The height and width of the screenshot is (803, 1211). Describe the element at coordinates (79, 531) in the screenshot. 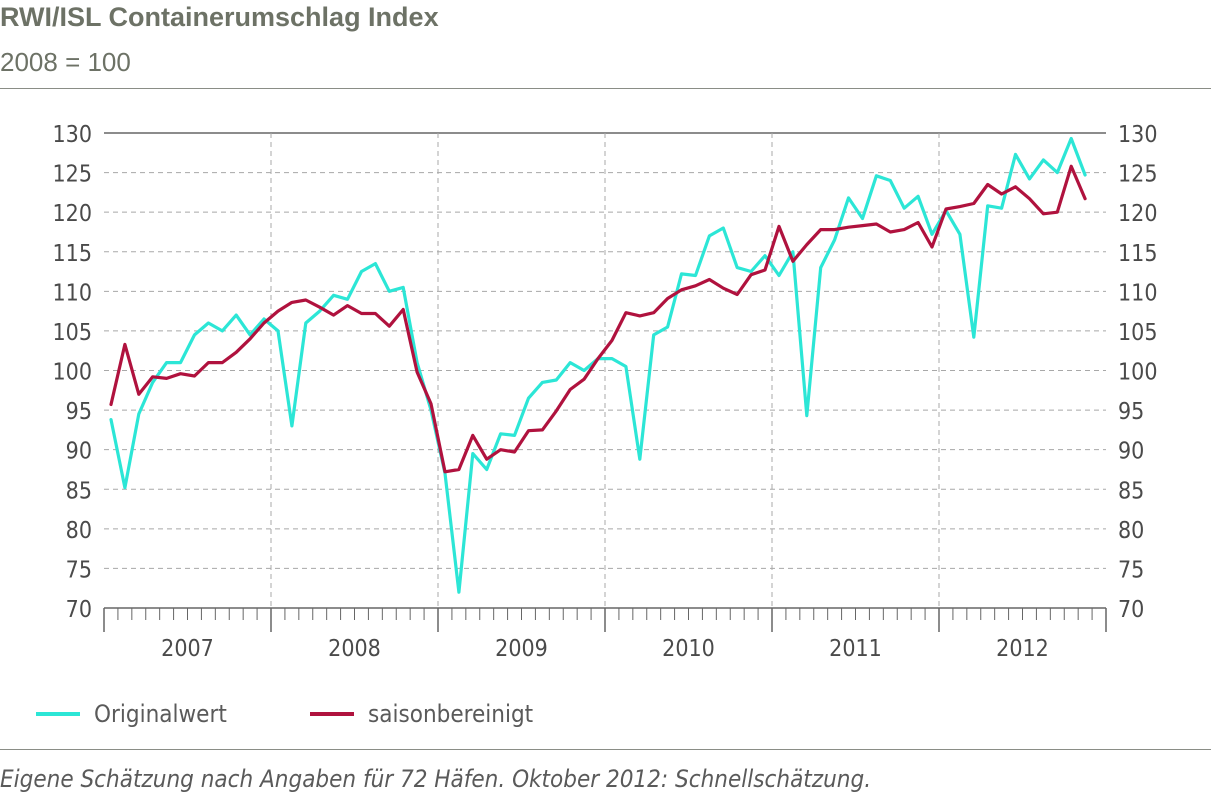

I see `y-tick-label-left: 80` at that location.